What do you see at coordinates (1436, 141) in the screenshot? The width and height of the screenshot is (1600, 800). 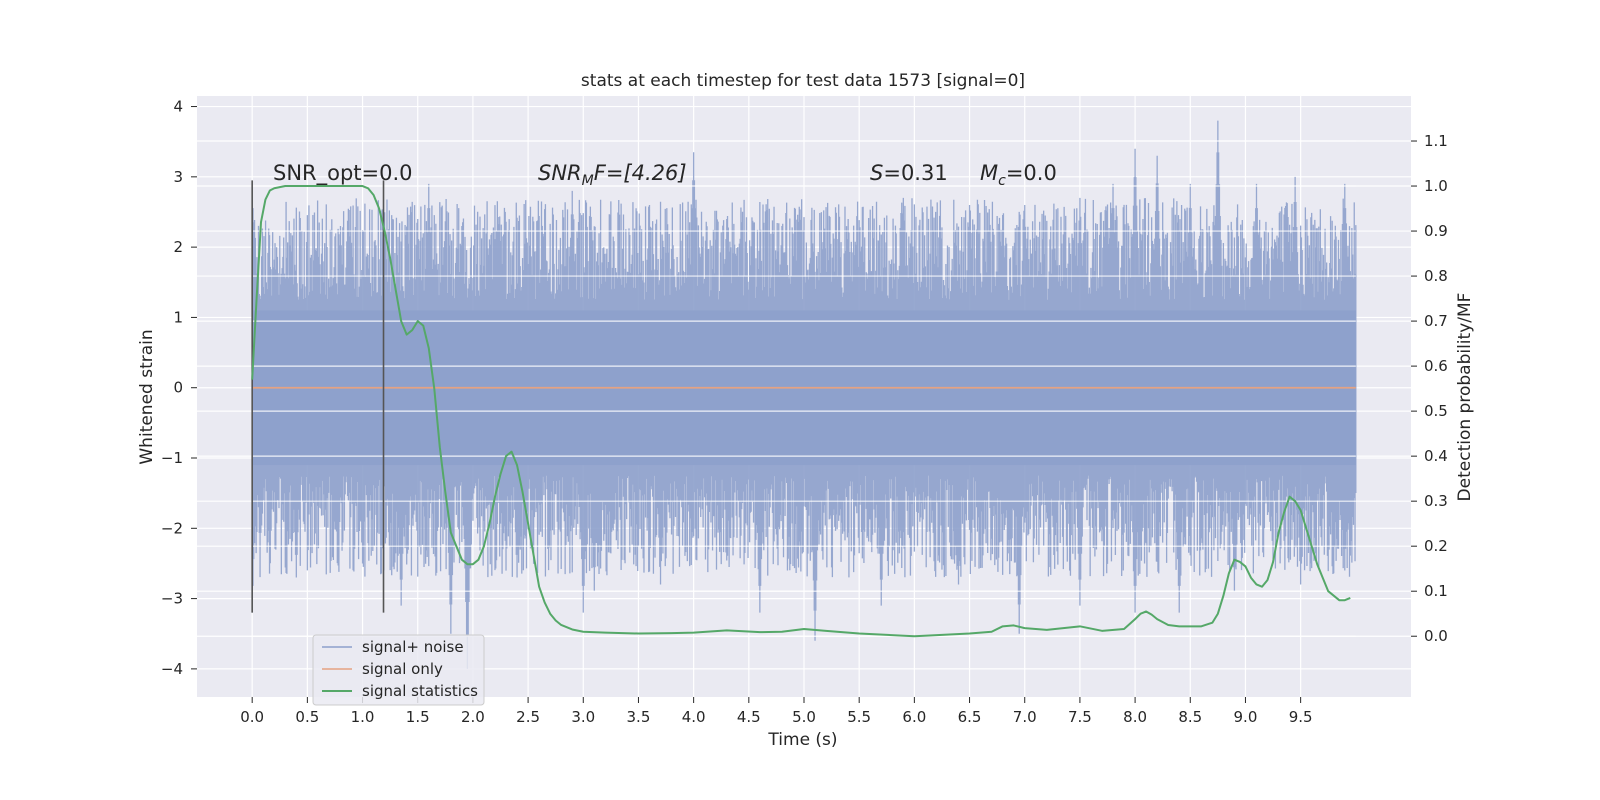 I see `y2-tick-label: 1.1` at bounding box center [1436, 141].